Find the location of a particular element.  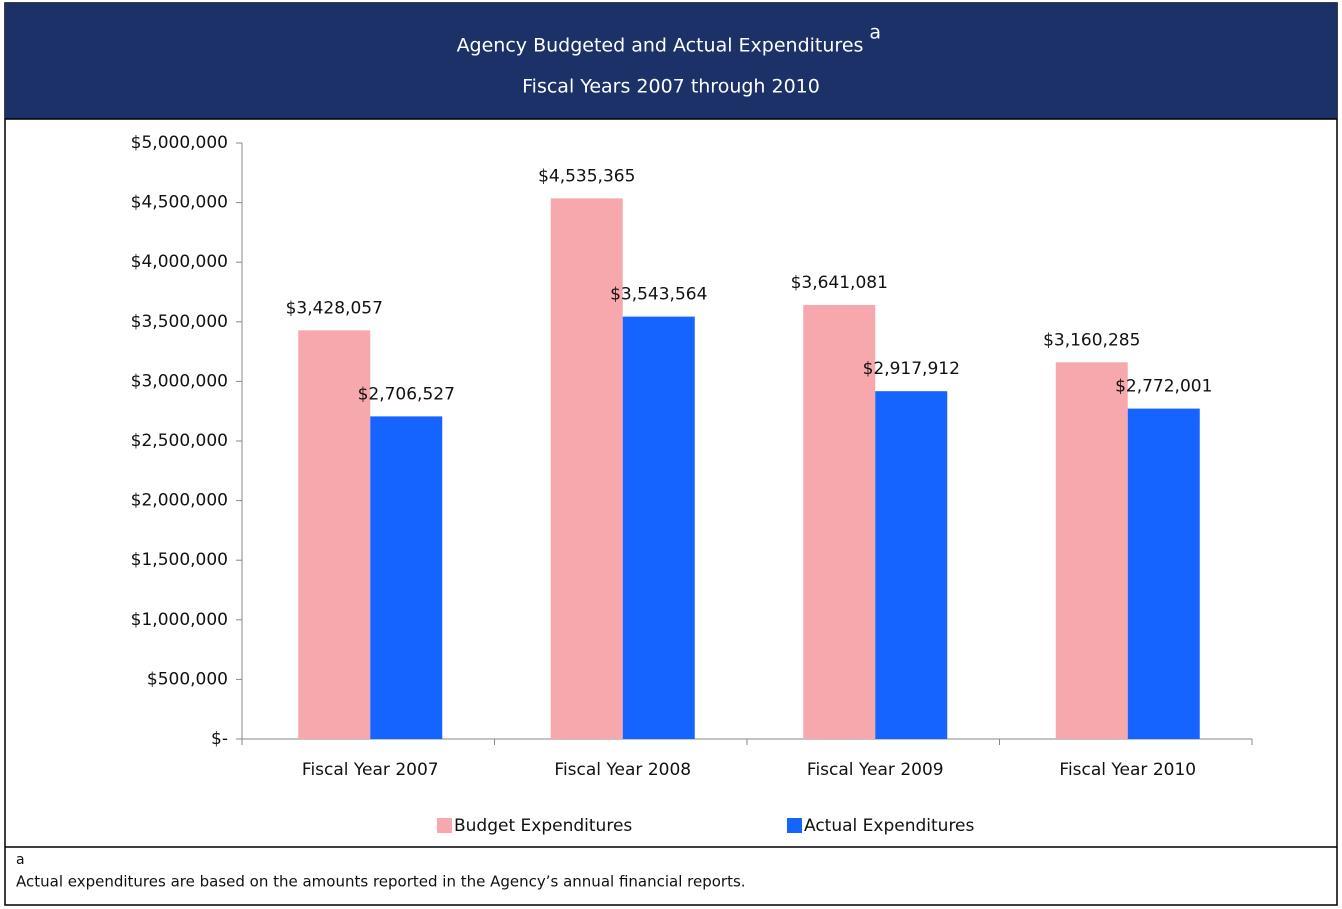

value-label: $2,706,527 is located at coordinates (406, 394).